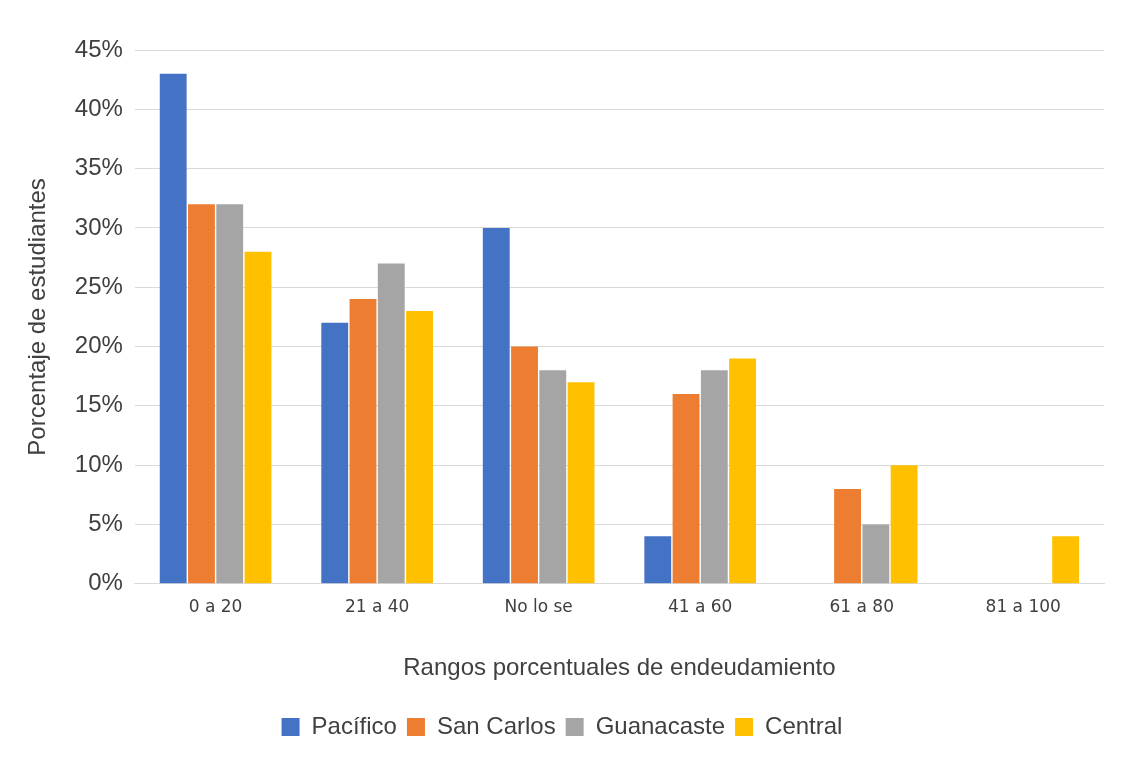 The width and height of the screenshot is (1129, 764). I want to click on y-axis-title: Porcentaje de estudiantes, so click(37, 317).